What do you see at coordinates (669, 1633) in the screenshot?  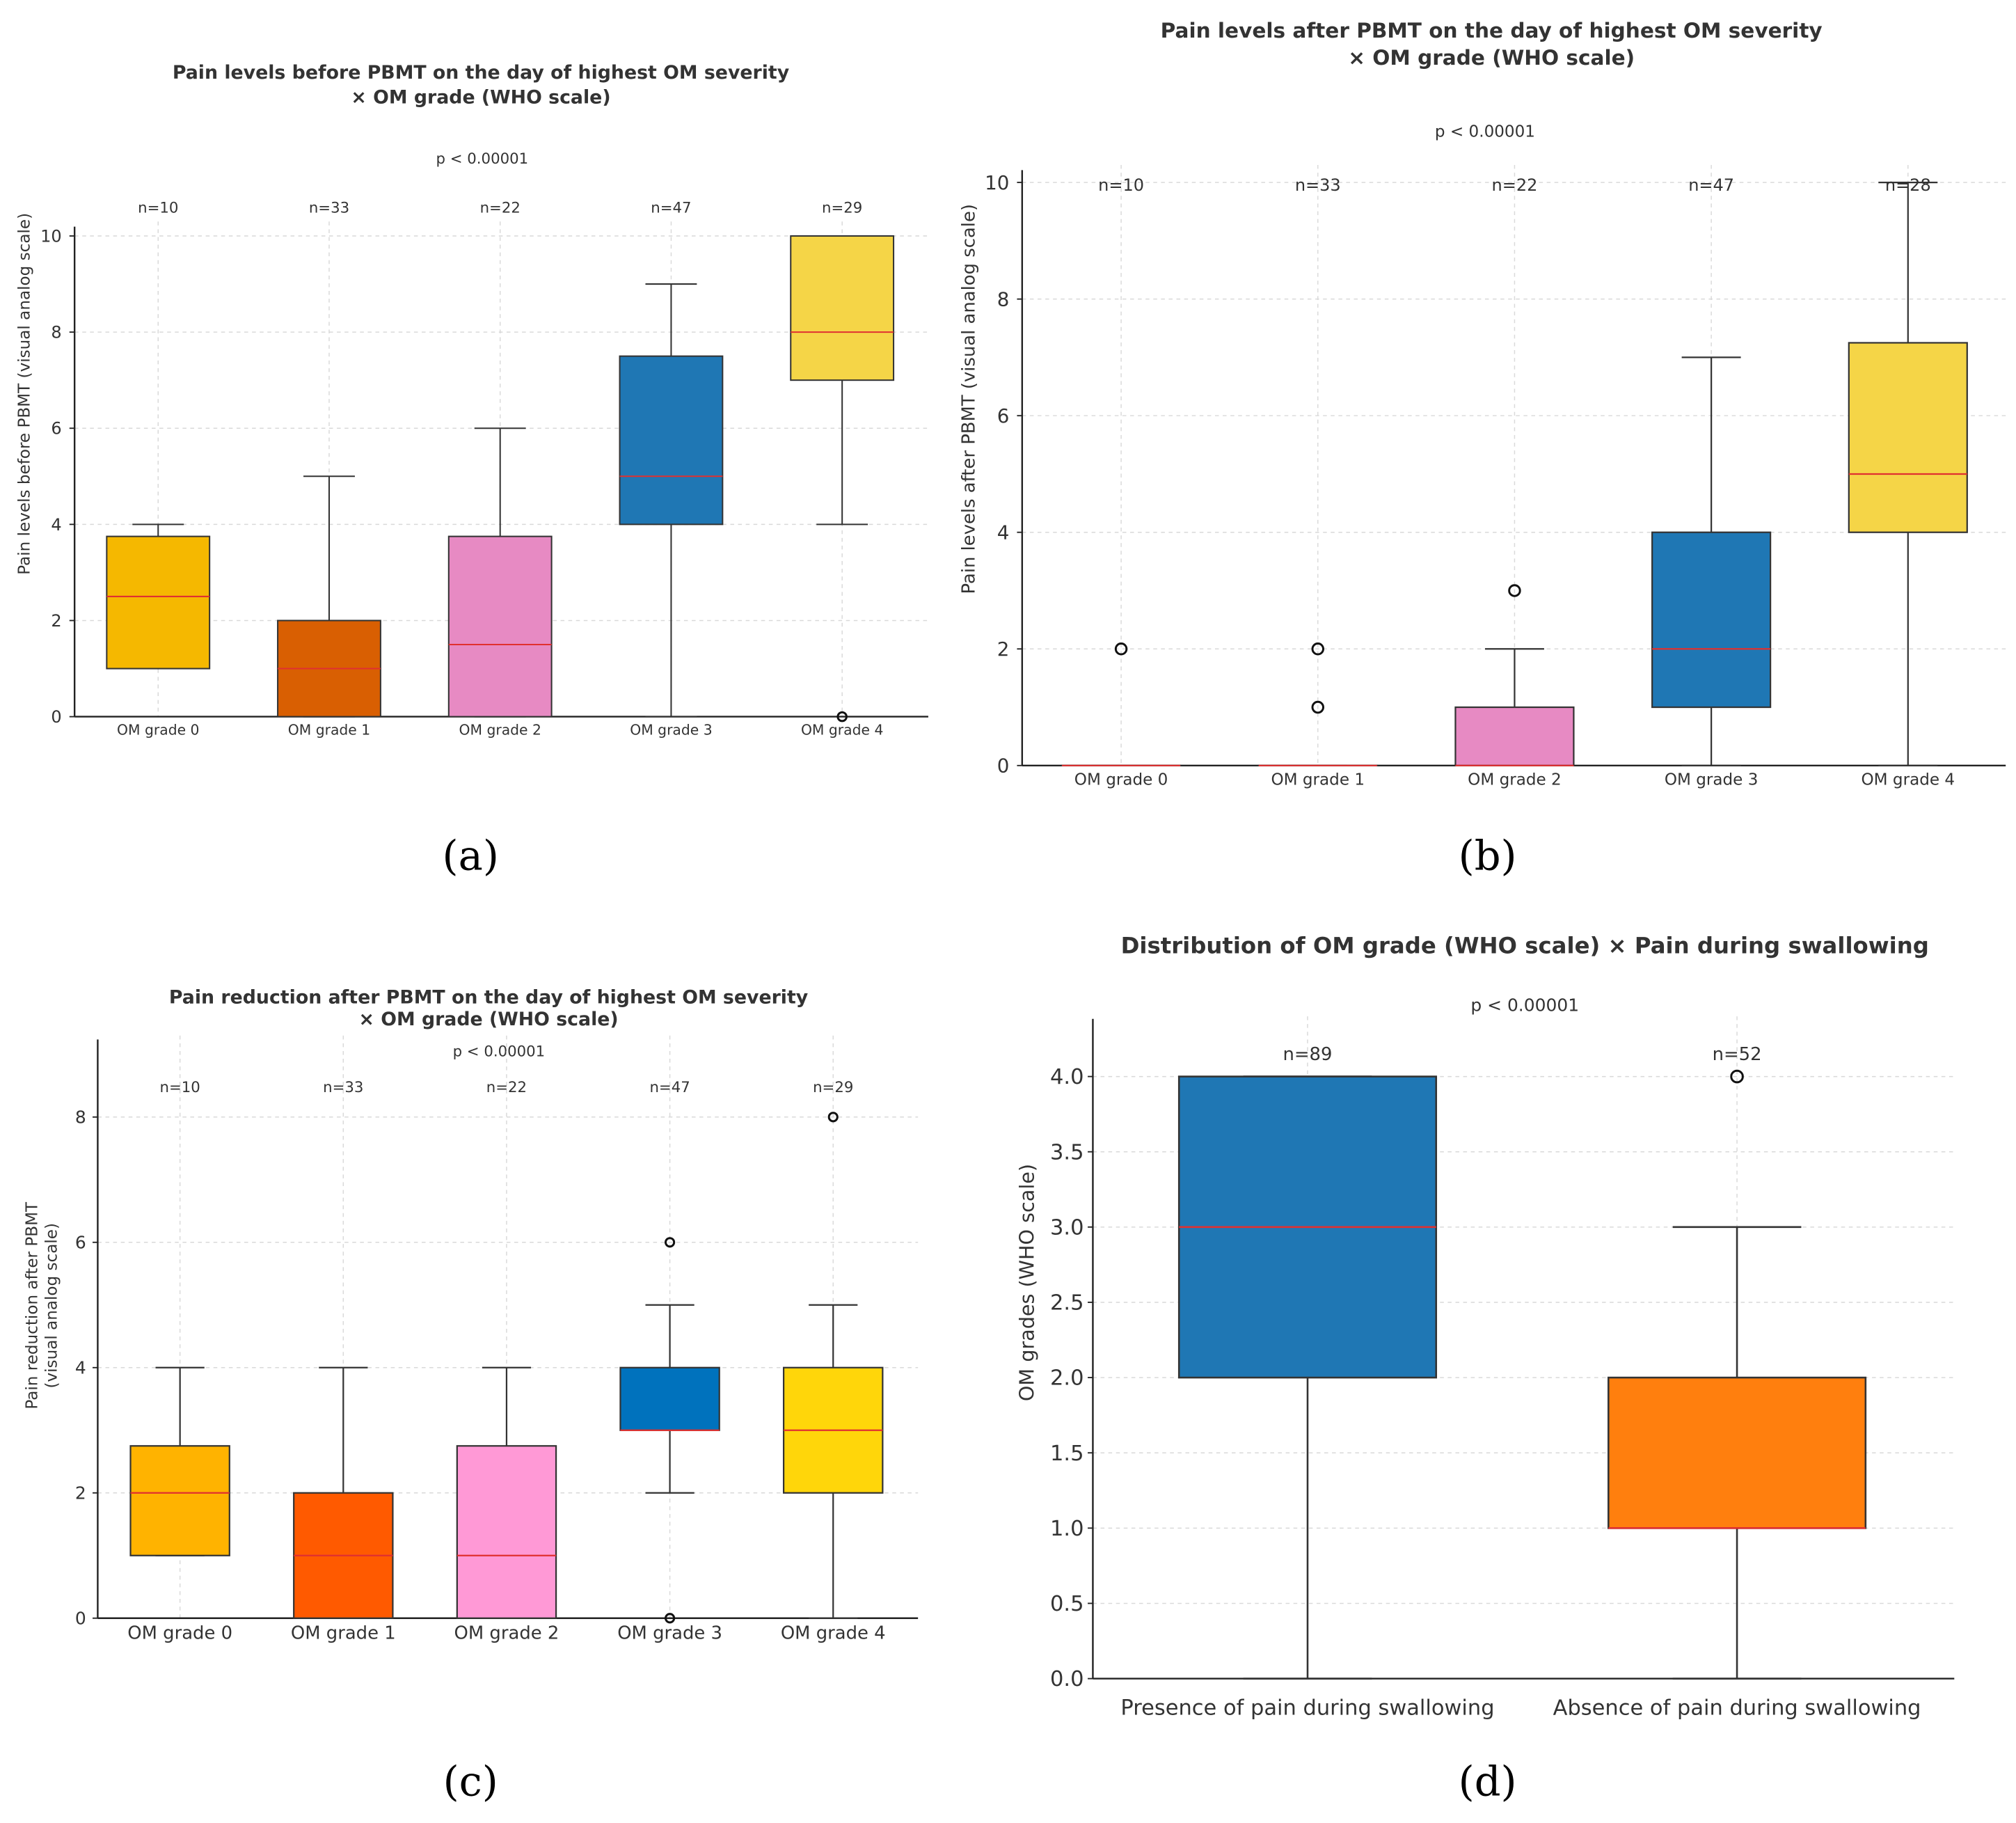 I see `panel-c-category-label-3: OM grade 3` at bounding box center [669, 1633].